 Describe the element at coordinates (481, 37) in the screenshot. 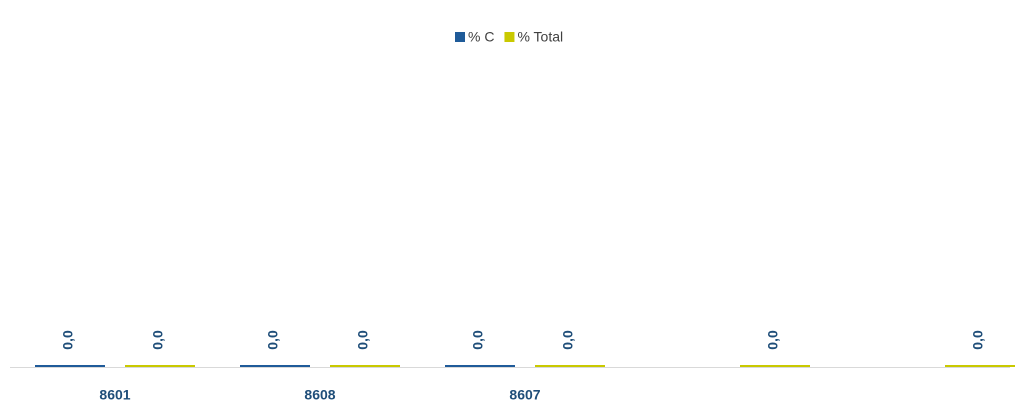

I see `legend-label: % C` at that location.